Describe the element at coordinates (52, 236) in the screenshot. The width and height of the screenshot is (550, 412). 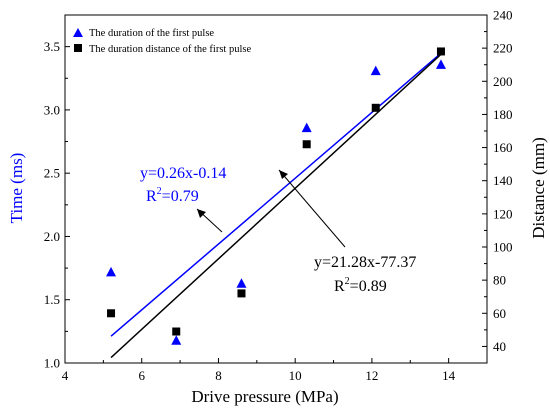
I see `y-tick-label: 2.0` at that location.